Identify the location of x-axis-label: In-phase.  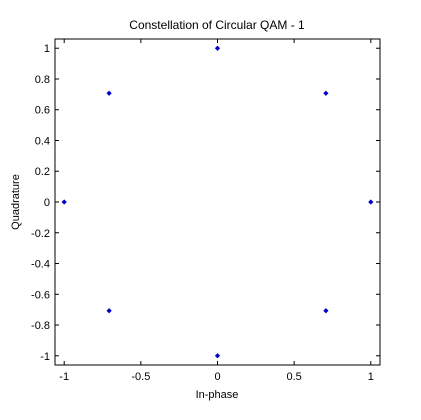
(217, 395).